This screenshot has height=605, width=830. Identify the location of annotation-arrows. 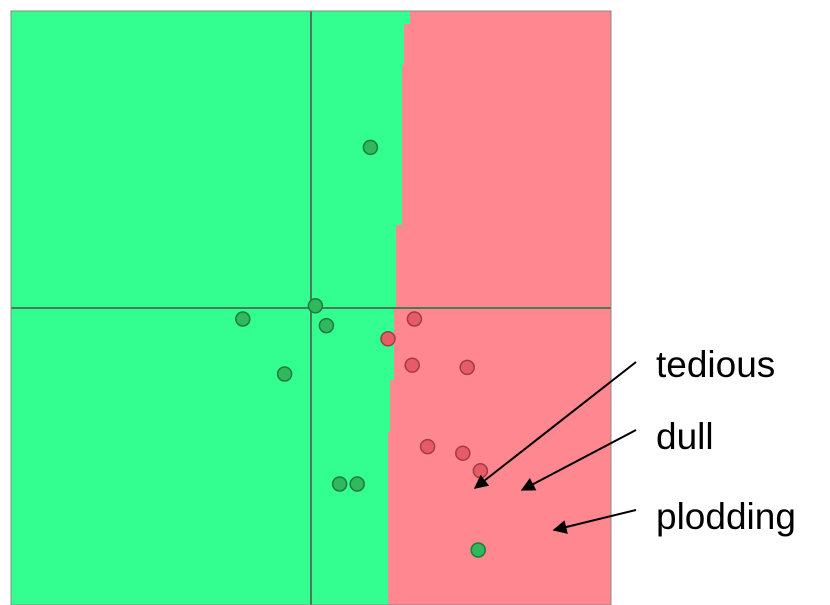
(555, 447).